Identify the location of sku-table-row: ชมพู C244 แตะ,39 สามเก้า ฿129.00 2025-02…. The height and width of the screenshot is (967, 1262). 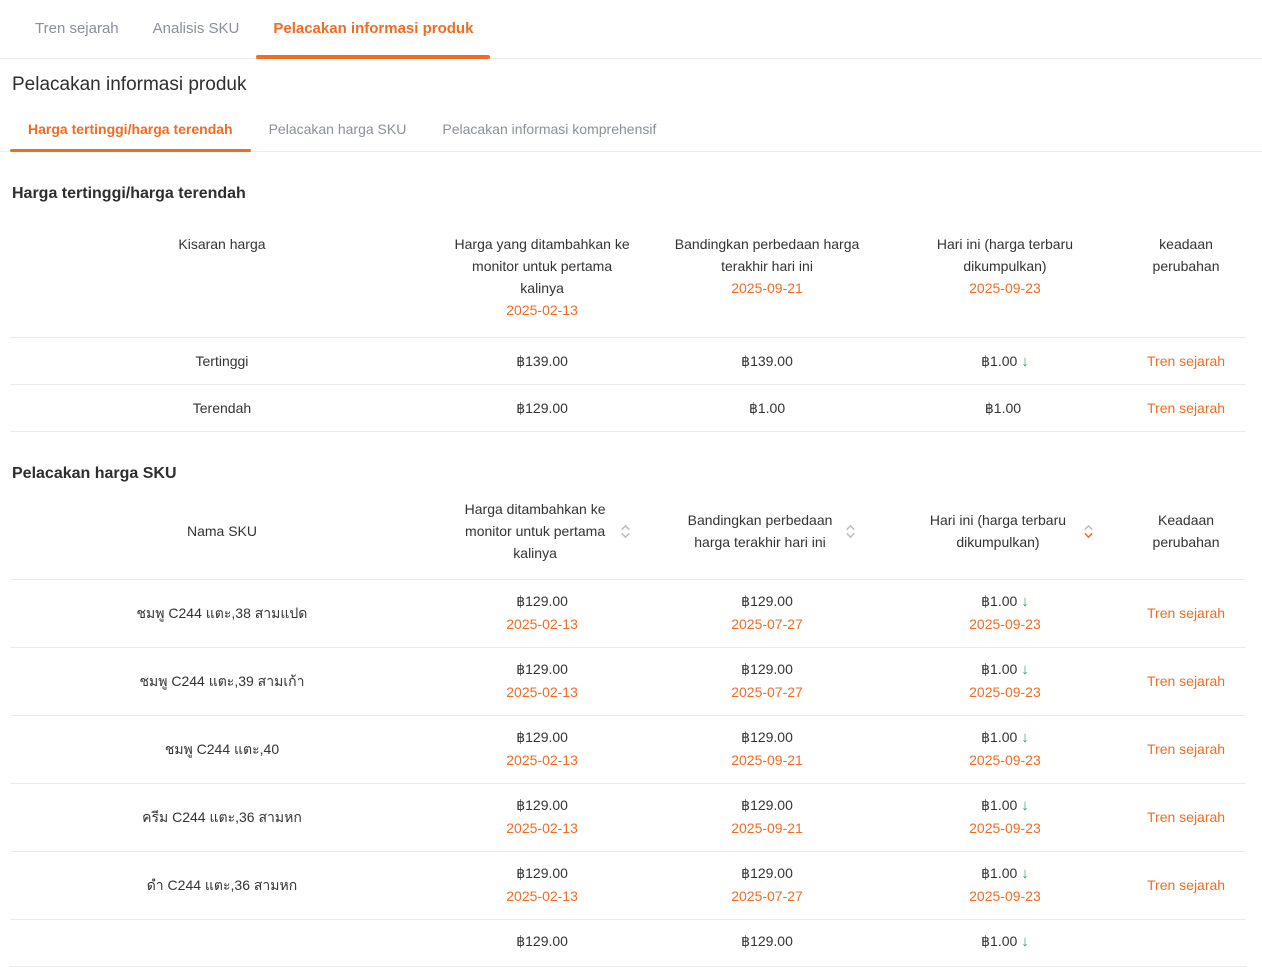
(628, 681).